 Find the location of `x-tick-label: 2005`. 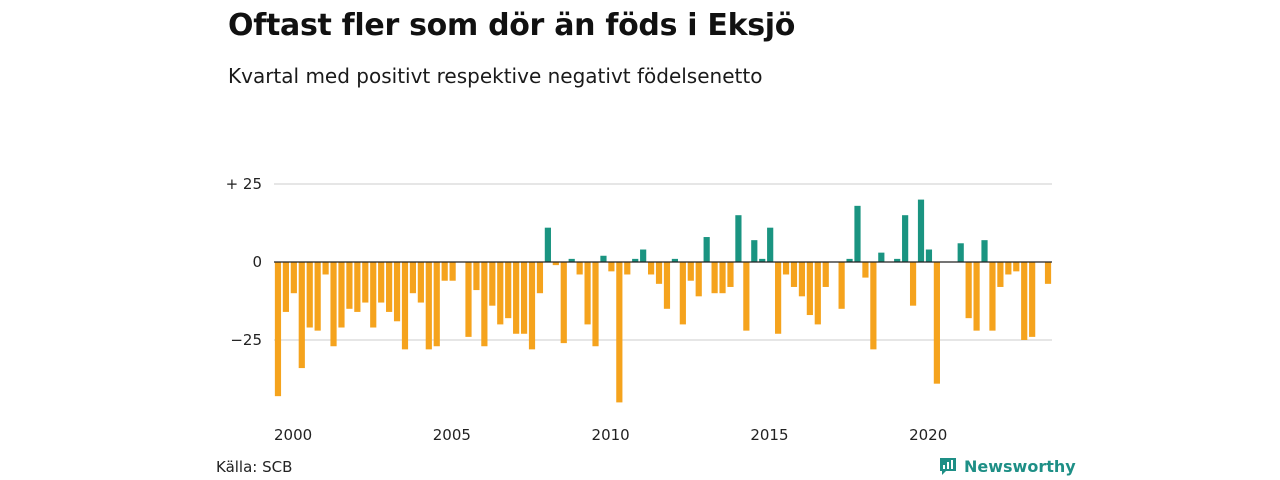

x-tick-label: 2005 is located at coordinates (452, 435).